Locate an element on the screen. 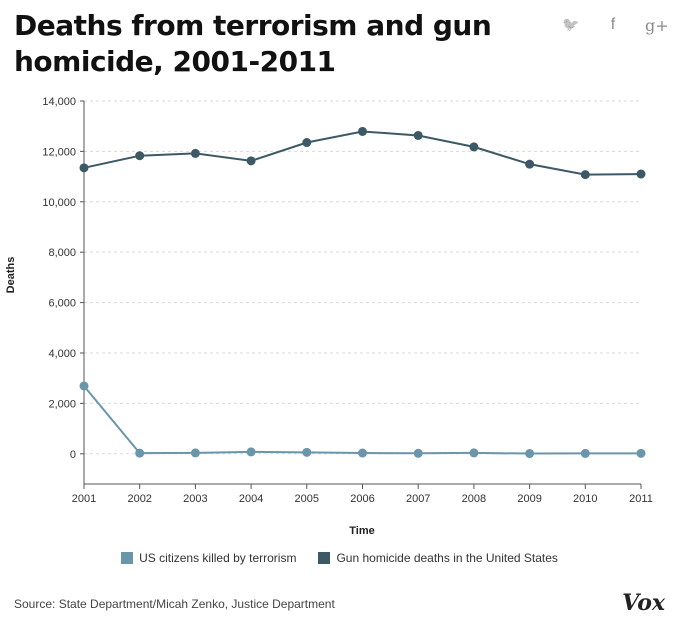 The width and height of the screenshot is (679, 624). share-bar: 🐦 f g+ is located at coordinates (615, 25).